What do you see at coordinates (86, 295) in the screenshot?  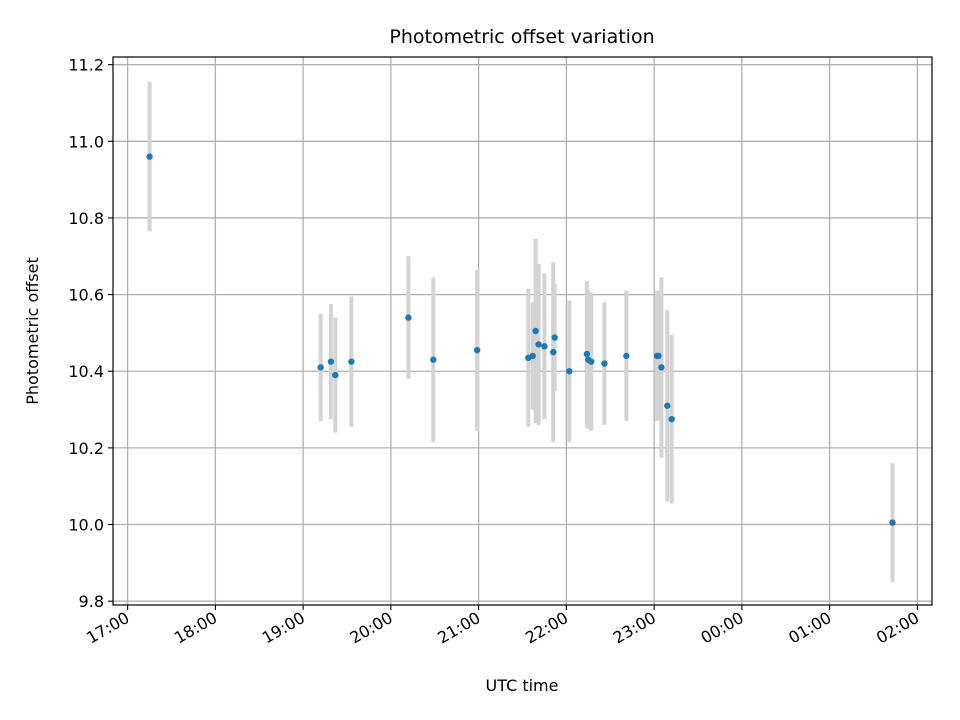 I see `y-tick-label: 10.6` at bounding box center [86, 295].